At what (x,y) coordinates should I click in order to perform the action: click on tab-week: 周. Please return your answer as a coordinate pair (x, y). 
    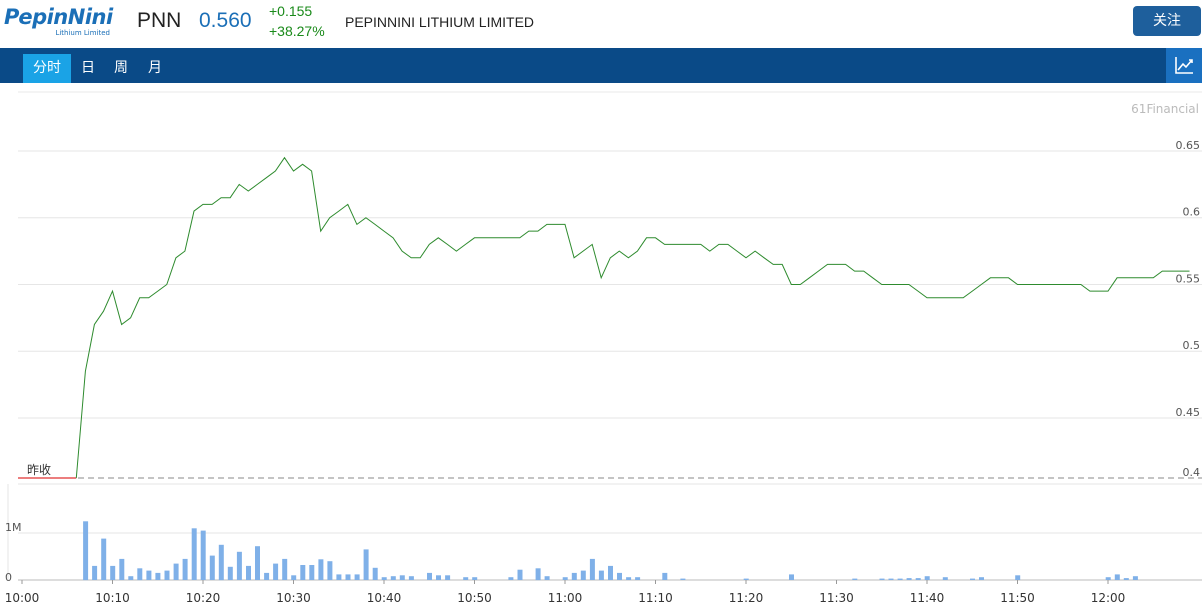
    Looking at the image, I should click on (121, 68).